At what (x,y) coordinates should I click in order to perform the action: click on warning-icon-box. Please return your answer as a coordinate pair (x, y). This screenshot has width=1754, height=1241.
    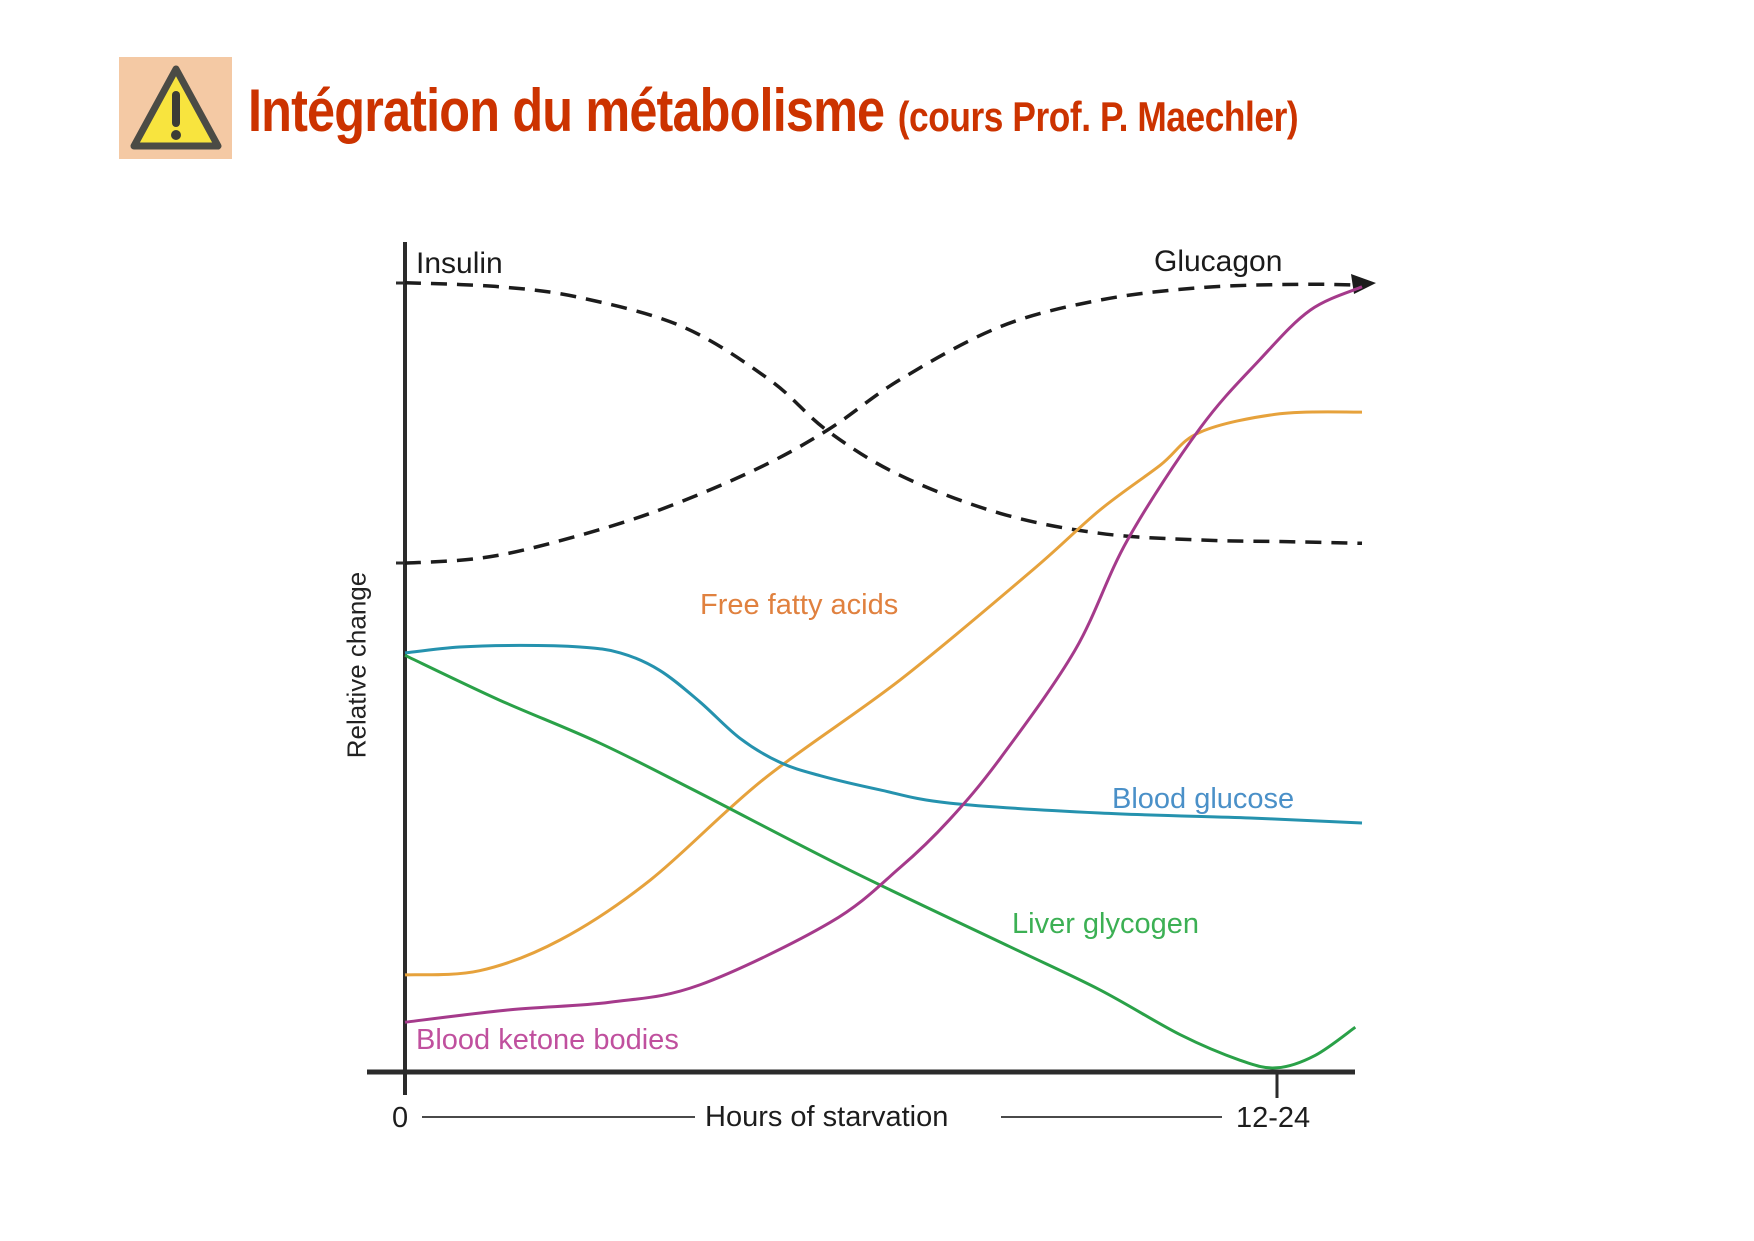
    Looking at the image, I should click on (175, 108).